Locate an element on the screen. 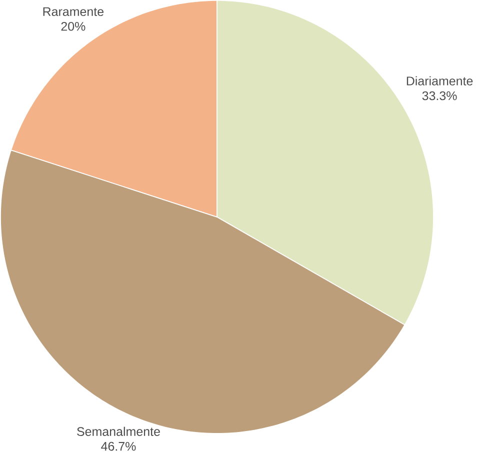  data-label: 33.3% is located at coordinates (439, 96).